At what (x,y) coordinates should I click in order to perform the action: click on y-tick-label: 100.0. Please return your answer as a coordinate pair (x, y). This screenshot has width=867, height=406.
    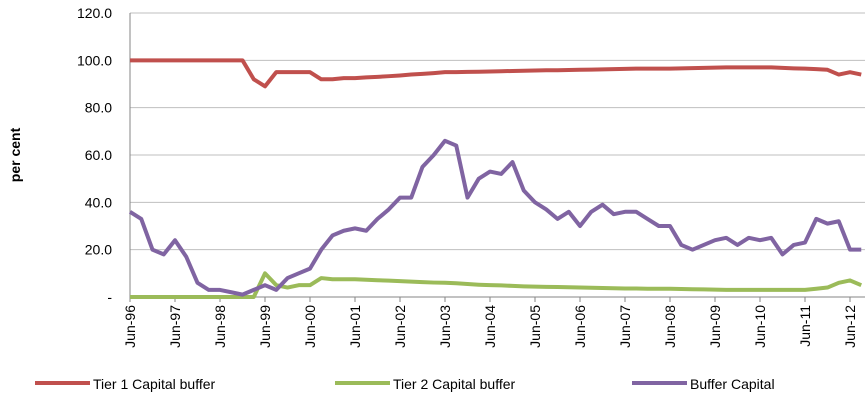
    Looking at the image, I should click on (94, 60).